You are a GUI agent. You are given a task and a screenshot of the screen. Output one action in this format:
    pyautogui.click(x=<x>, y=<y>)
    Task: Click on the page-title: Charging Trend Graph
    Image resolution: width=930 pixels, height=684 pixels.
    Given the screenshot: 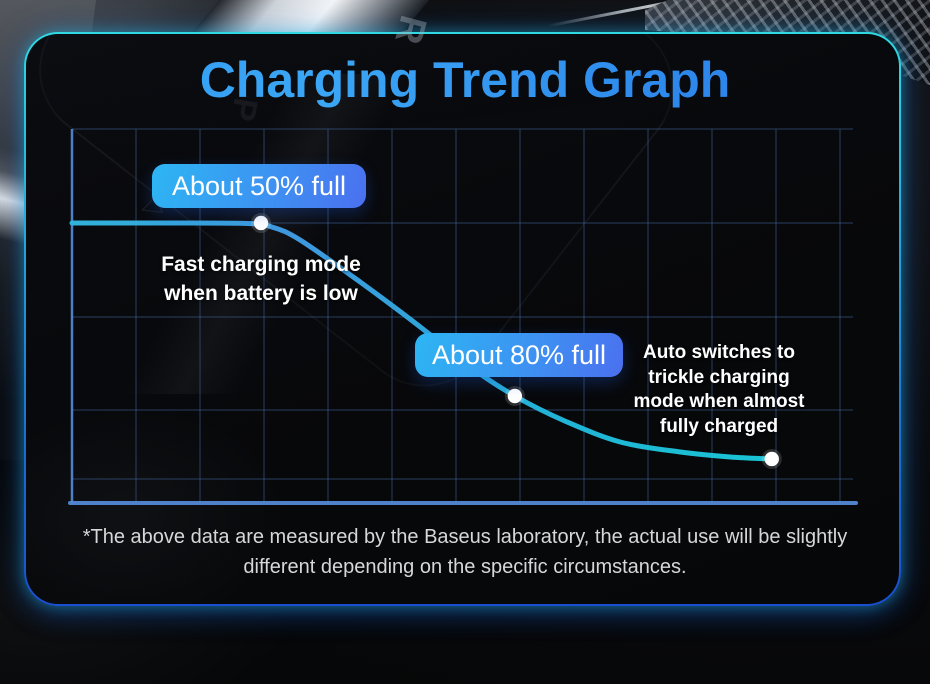 What is the action you would take?
    pyautogui.click(x=465, y=80)
    